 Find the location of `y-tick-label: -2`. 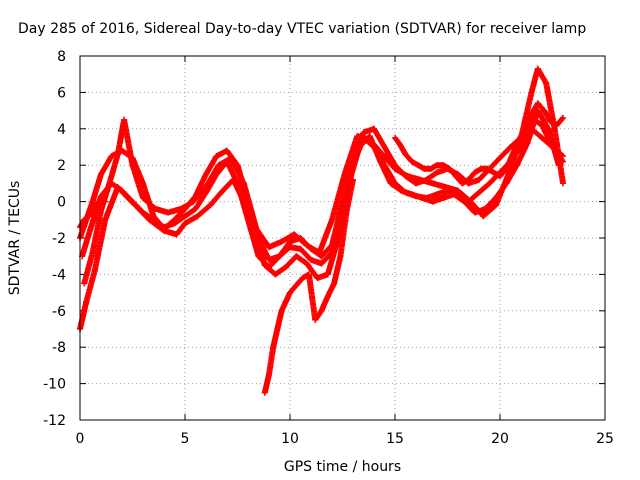

y-tick-label: -2 is located at coordinates (59, 239).